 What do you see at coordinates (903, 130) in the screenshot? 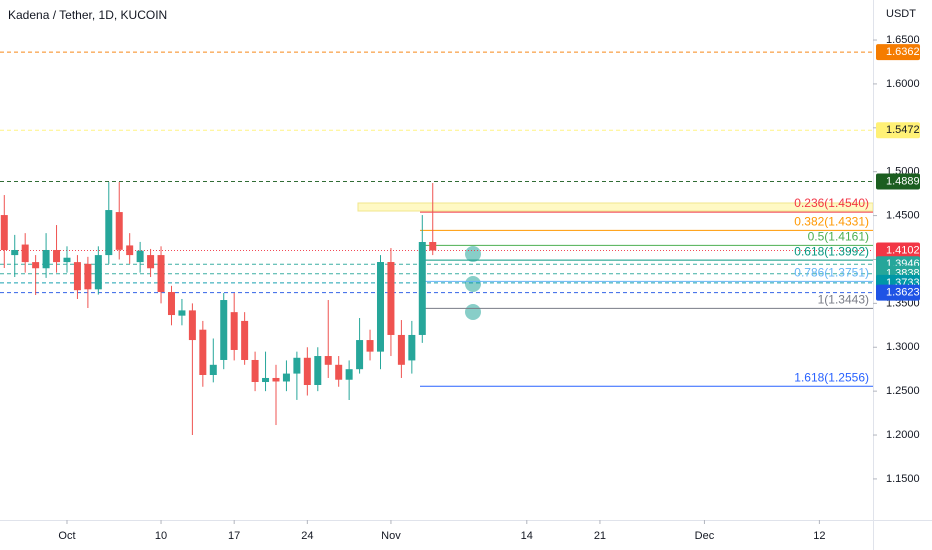
I see `price-label: 1.5472` at bounding box center [903, 130].